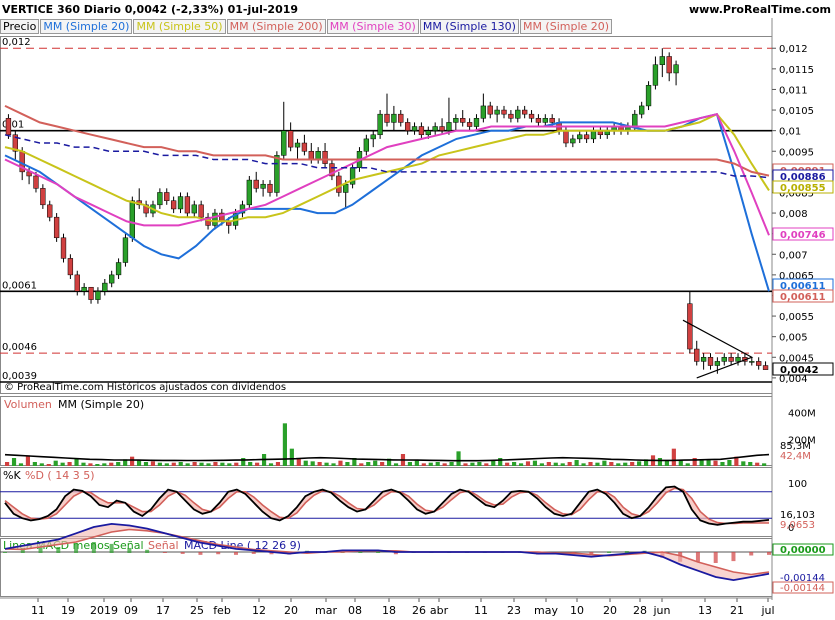 The image size is (835, 620). Describe the element at coordinates (803, 235) in the screenshot. I see `price-value-label: 0,00746` at that location.